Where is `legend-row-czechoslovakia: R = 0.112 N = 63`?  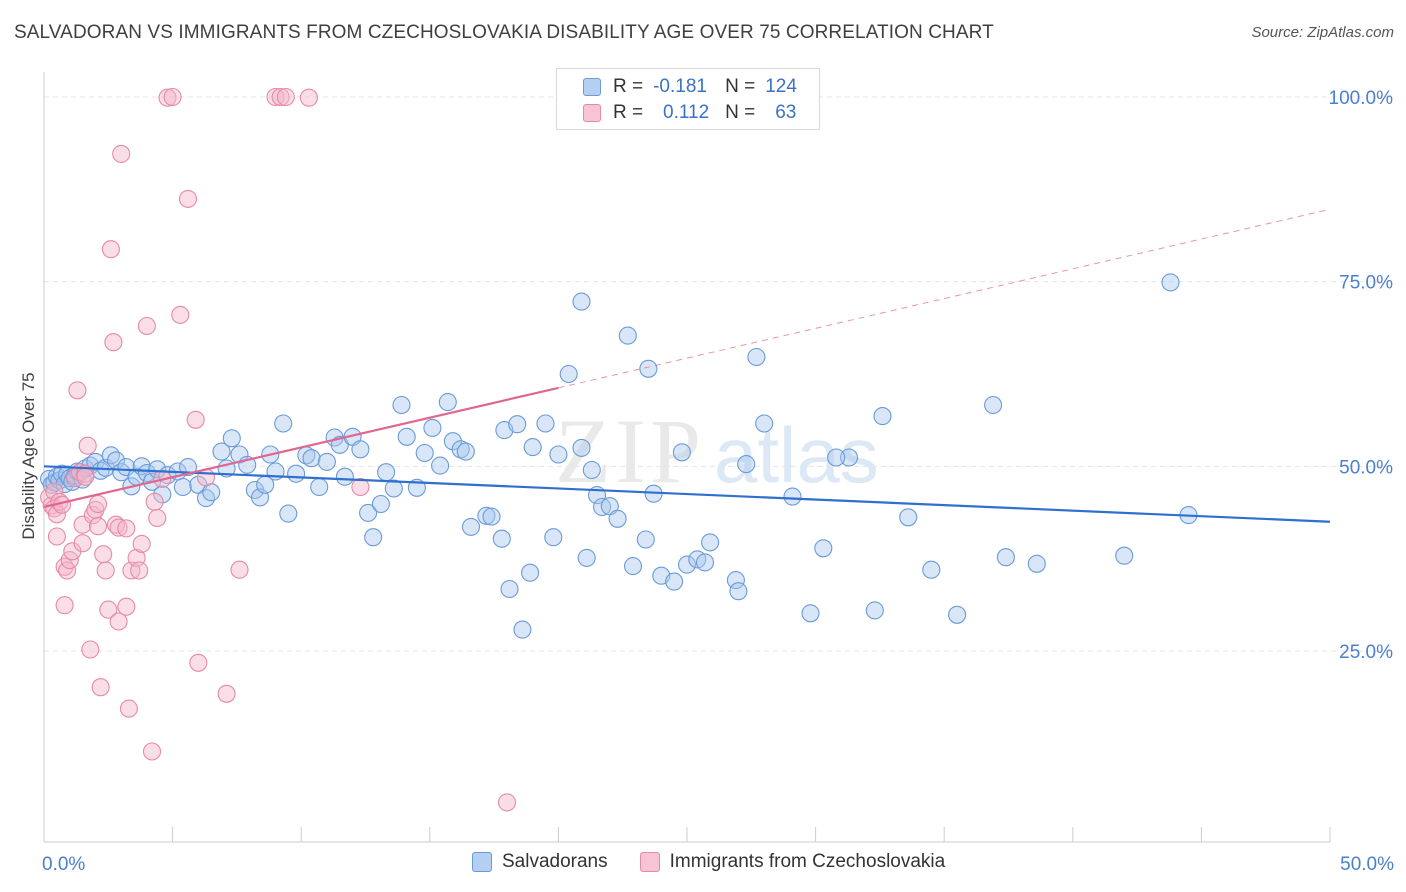 legend-row-czechoslovakia: R = 0.112 N = 63 is located at coordinates (689, 113).